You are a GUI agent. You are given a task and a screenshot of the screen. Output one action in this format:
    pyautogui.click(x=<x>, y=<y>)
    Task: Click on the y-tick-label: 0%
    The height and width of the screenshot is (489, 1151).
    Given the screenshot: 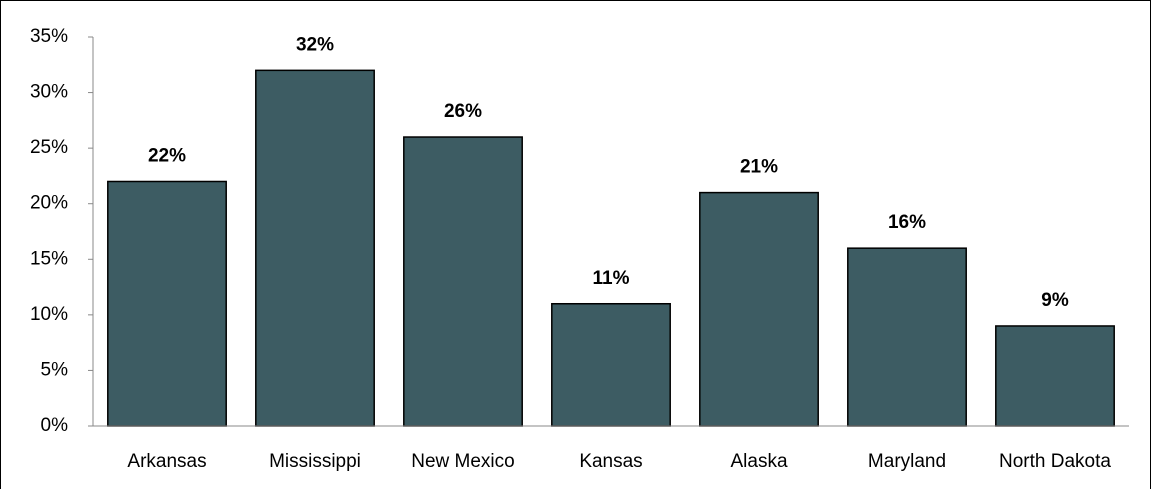 What is the action you would take?
    pyautogui.click(x=55, y=425)
    